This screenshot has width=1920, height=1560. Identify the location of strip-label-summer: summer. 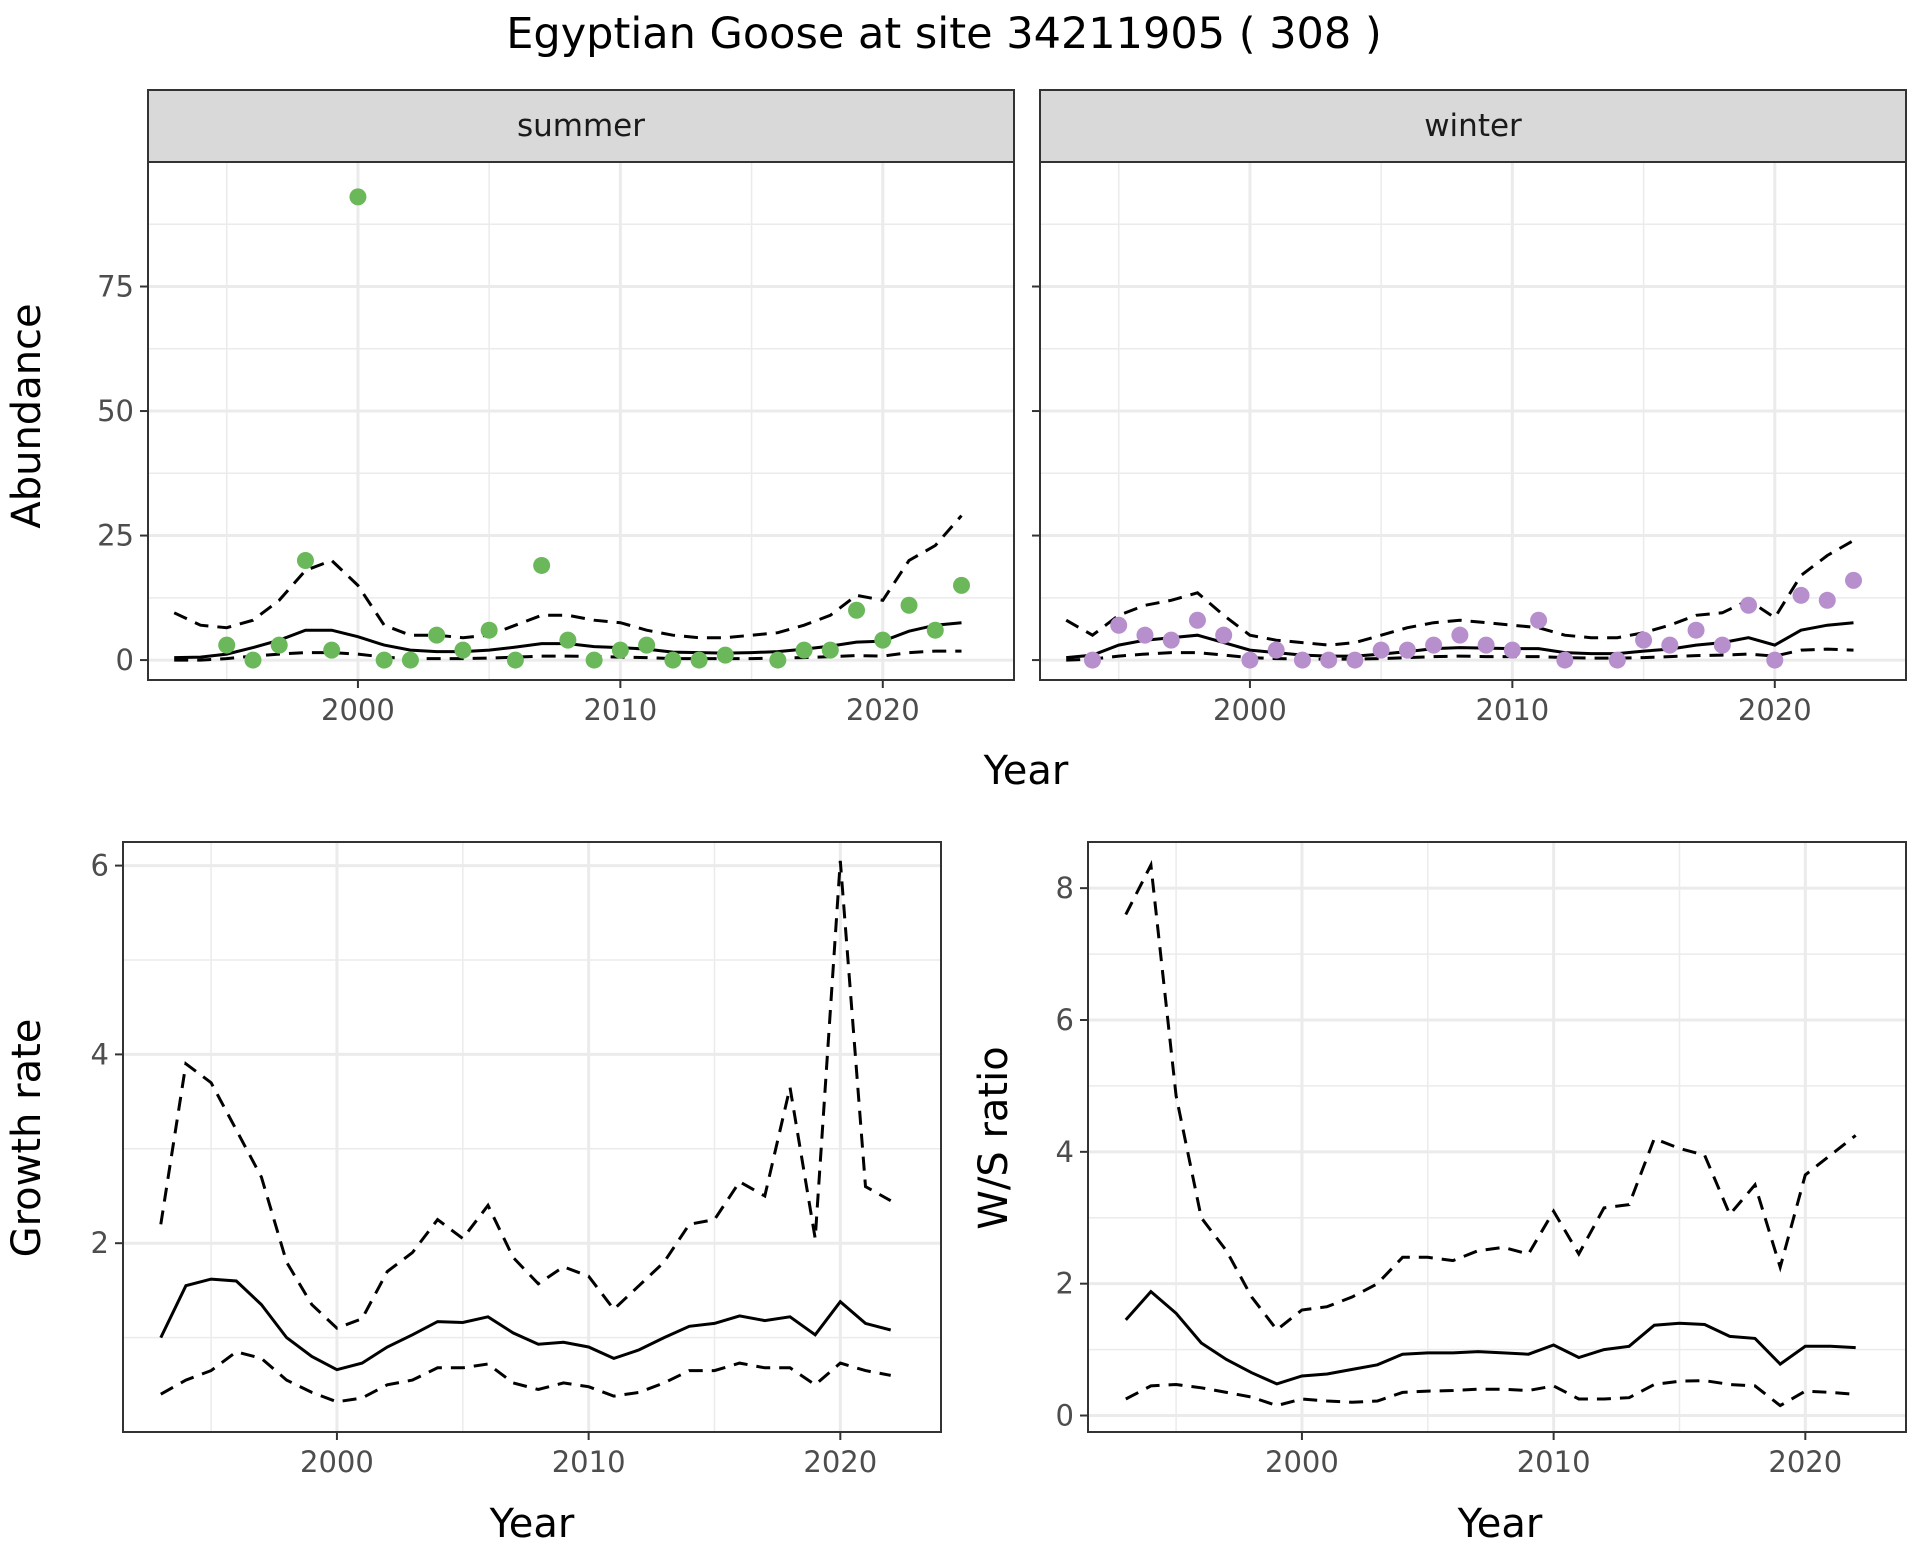
(581, 126).